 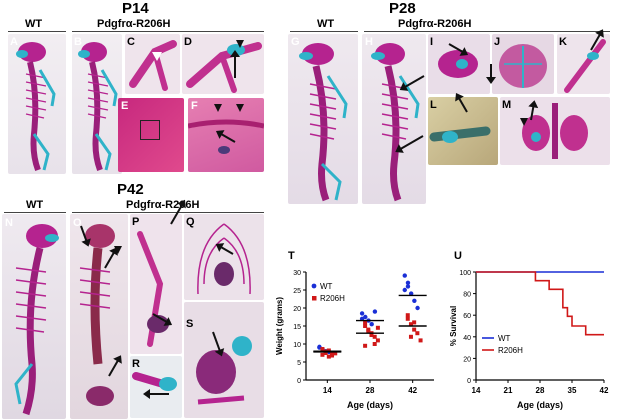 I want to click on group-label-p42-wt: WT, so click(x=35, y=205).